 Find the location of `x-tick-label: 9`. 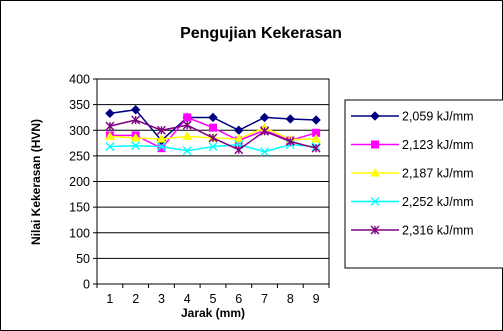

x-tick-label: 9 is located at coordinates (316, 299).